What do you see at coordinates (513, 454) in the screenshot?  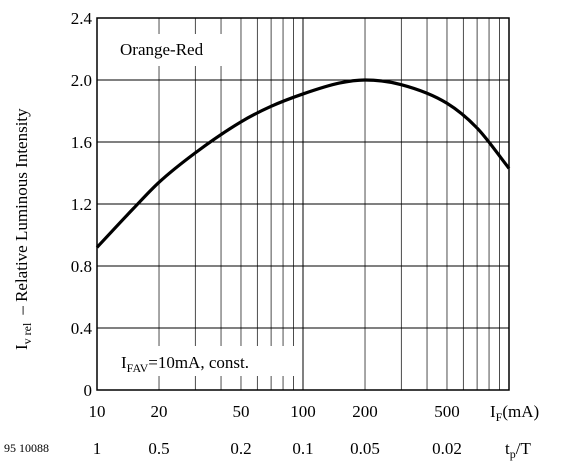 I see `secondary-x-label-sub: p` at bounding box center [513, 454].